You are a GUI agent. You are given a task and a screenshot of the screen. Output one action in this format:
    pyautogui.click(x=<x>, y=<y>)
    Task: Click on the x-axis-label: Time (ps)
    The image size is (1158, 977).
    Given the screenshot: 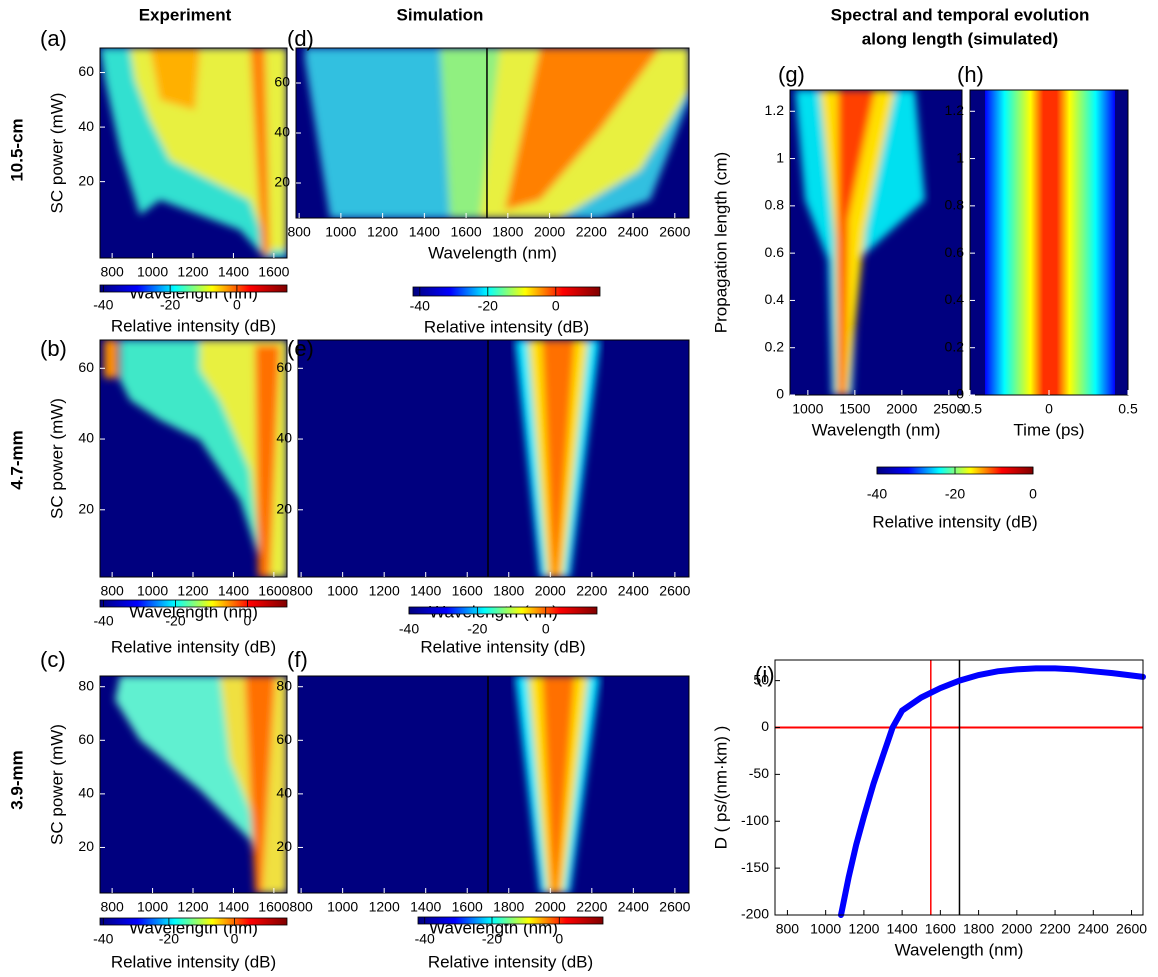 What is the action you would take?
    pyautogui.click(x=1048, y=429)
    